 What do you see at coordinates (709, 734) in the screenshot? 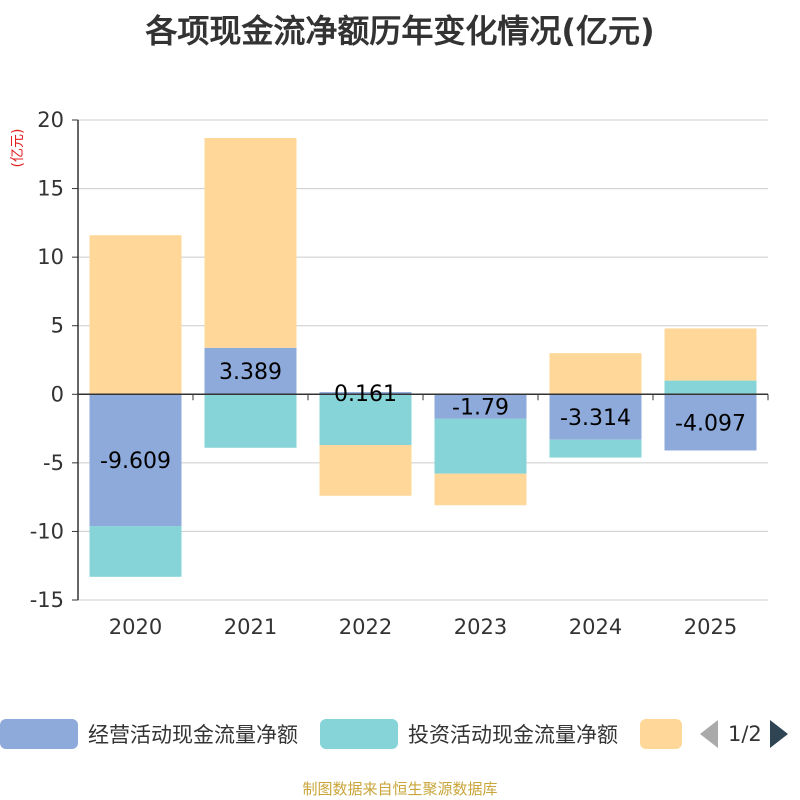
I see `legend-prev-icon` at bounding box center [709, 734].